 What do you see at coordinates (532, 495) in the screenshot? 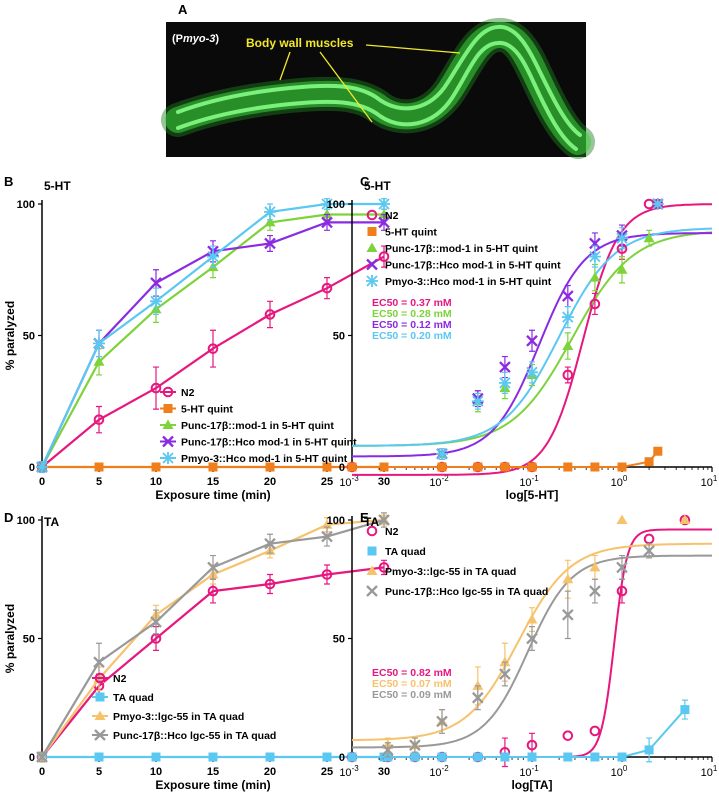
I see `x-axis-label: log[5-HT]` at bounding box center [532, 495].